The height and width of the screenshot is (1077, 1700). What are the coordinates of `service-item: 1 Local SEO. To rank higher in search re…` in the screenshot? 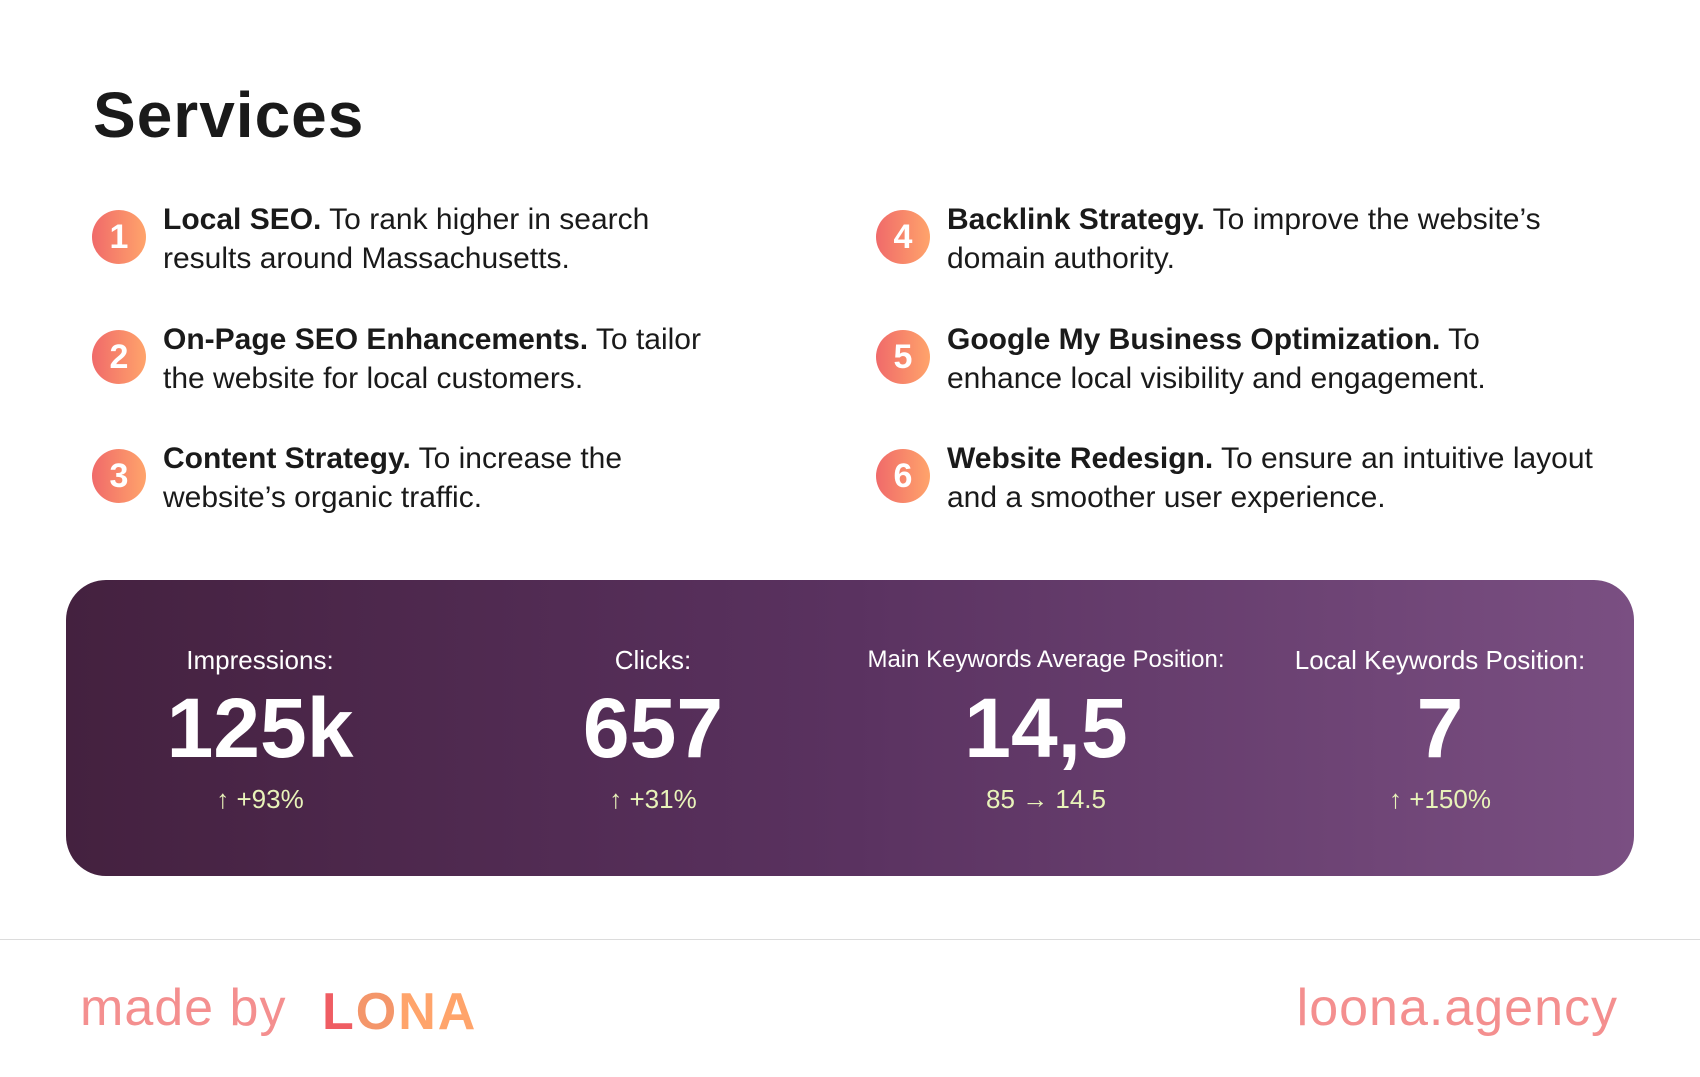 It's located at (412, 239).